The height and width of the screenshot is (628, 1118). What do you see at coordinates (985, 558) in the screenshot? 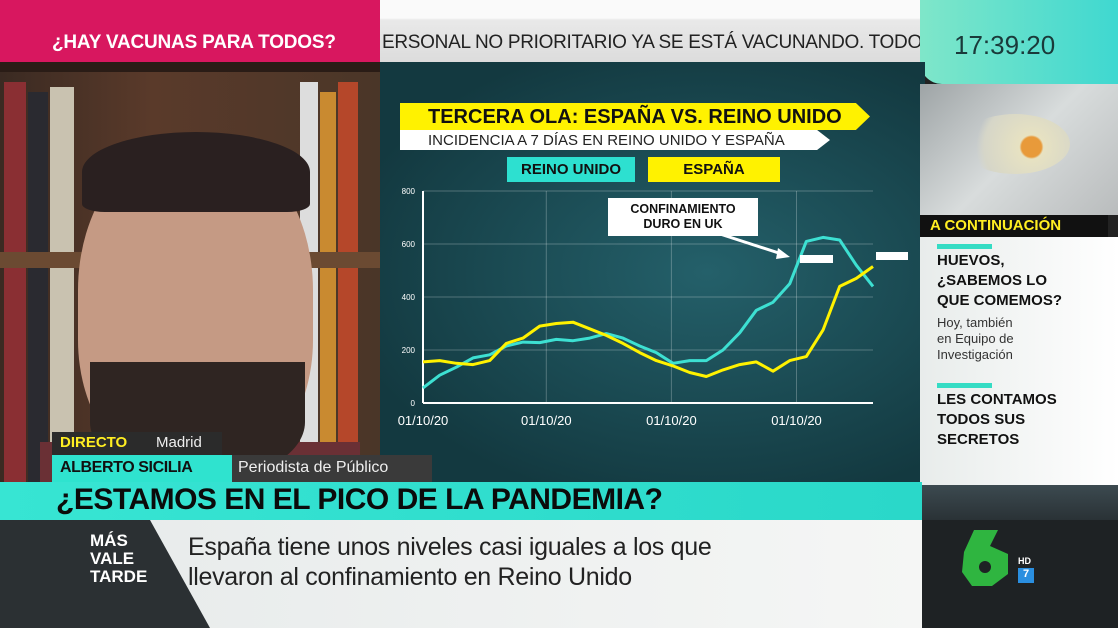
I see `lasexta-logo-icon` at bounding box center [985, 558].